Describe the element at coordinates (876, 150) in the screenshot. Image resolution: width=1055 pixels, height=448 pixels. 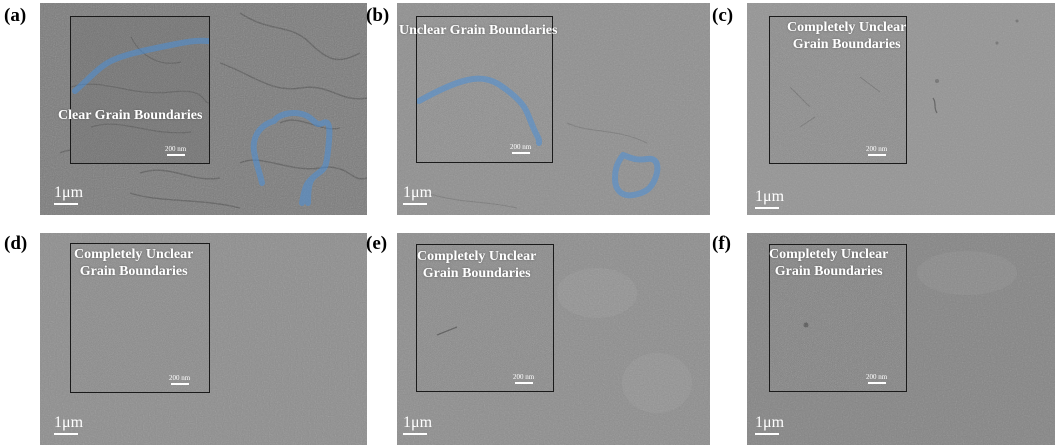
I see `inset-scale-bar-c: 200 nm` at that location.